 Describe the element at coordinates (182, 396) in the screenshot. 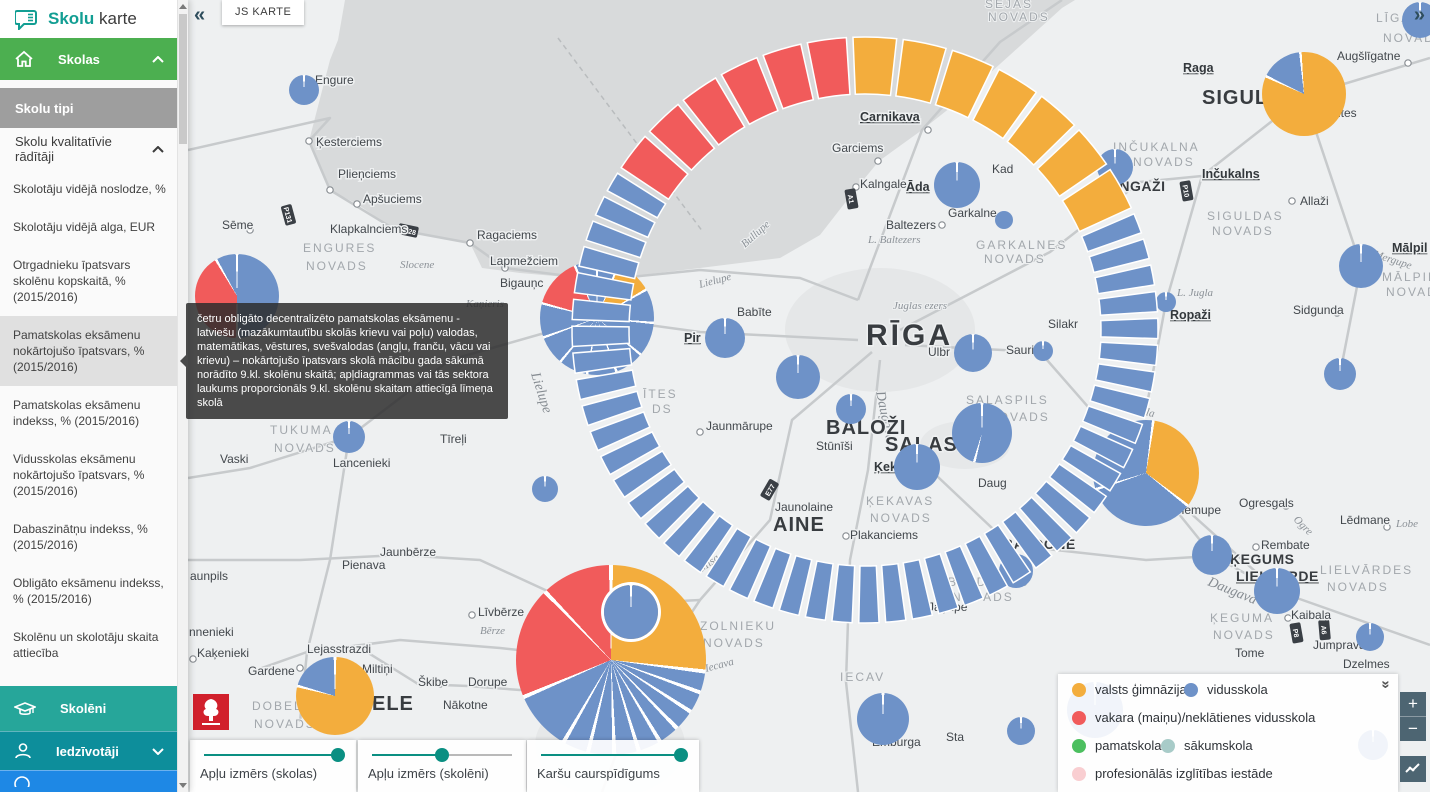

I see `sidebar-scrollbar` at that location.